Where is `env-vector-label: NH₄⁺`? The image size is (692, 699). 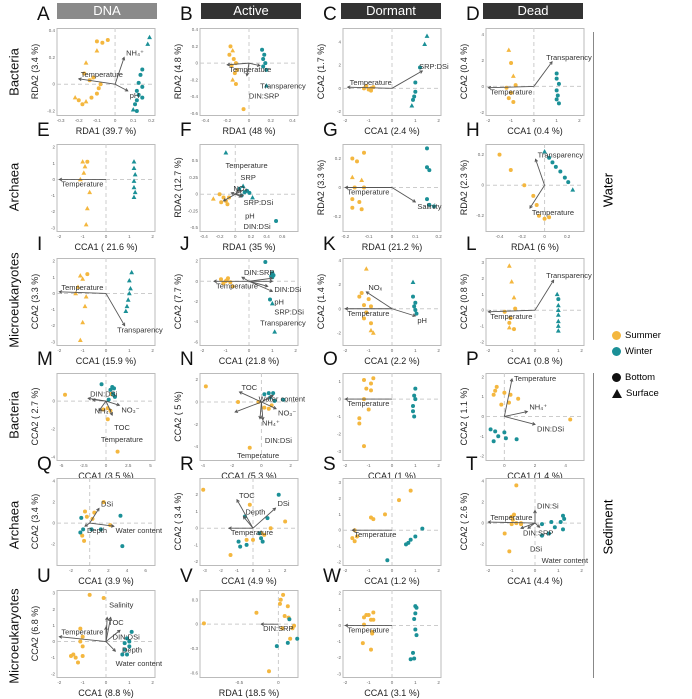 env-vector-label: NH₄⁺ is located at coordinates (271, 423).